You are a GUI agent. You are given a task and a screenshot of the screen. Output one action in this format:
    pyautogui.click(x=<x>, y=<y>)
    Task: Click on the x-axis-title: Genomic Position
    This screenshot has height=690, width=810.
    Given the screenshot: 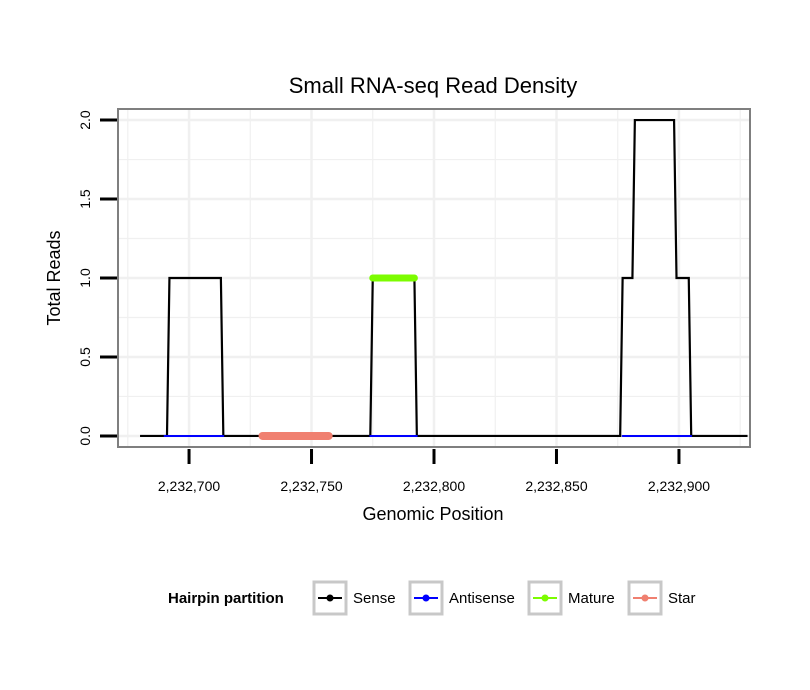 What is the action you would take?
    pyautogui.click(x=432, y=514)
    